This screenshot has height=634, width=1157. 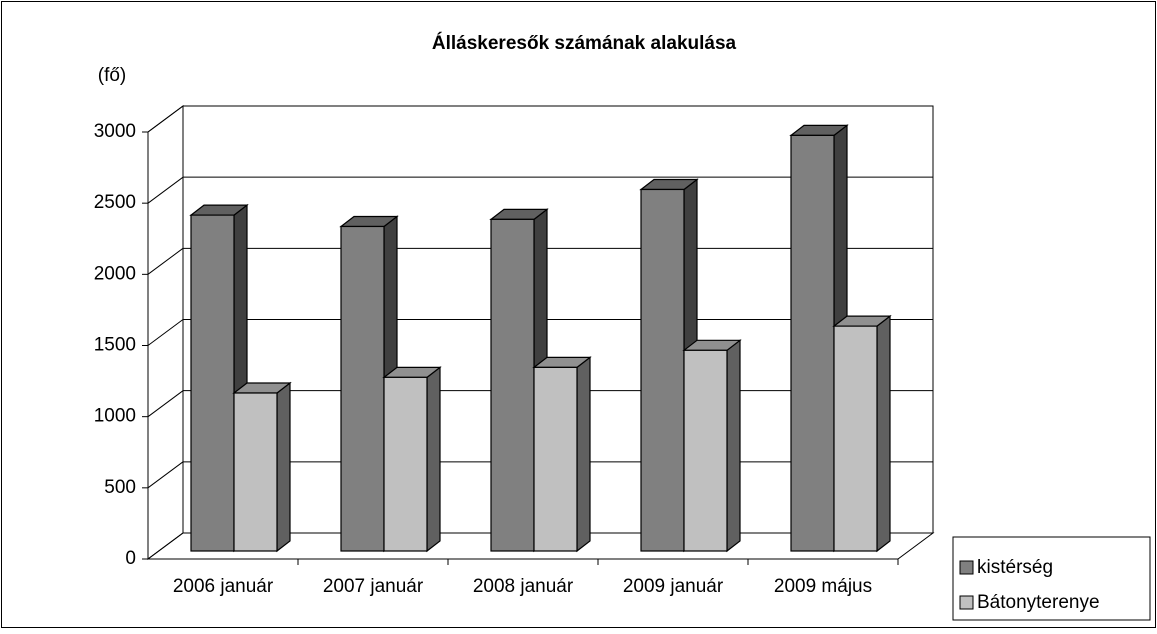 I want to click on x-tick-label: 2007 január, so click(x=373, y=586).